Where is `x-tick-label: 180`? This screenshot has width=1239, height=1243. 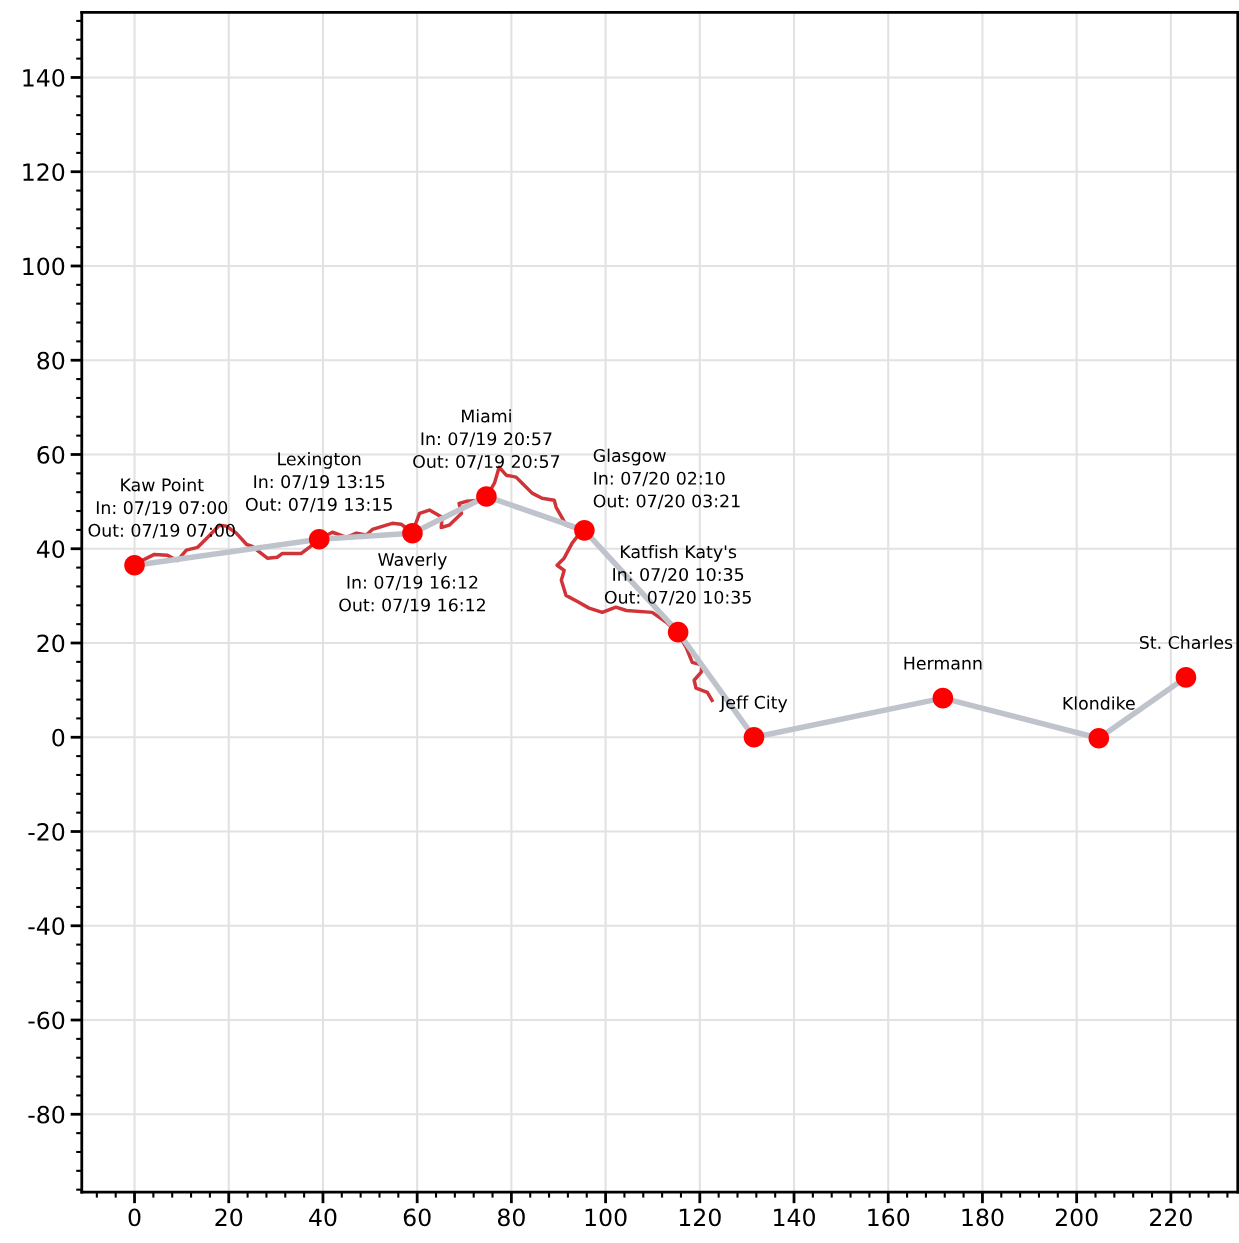
x-tick-label: 180 is located at coordinates (983, 1217).